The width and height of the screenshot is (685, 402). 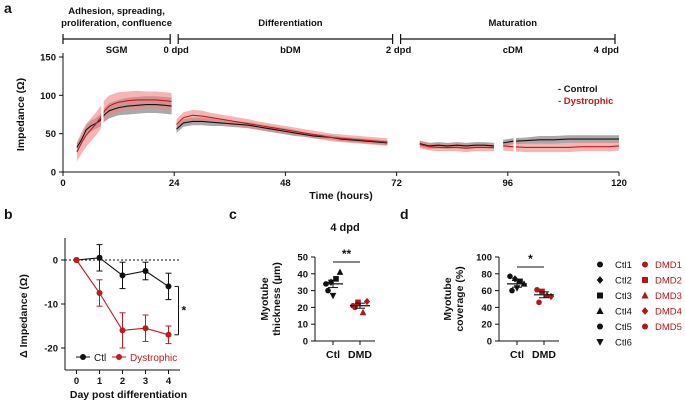 I want to click on x-tick-label: 48, so click(x=285, y=183).